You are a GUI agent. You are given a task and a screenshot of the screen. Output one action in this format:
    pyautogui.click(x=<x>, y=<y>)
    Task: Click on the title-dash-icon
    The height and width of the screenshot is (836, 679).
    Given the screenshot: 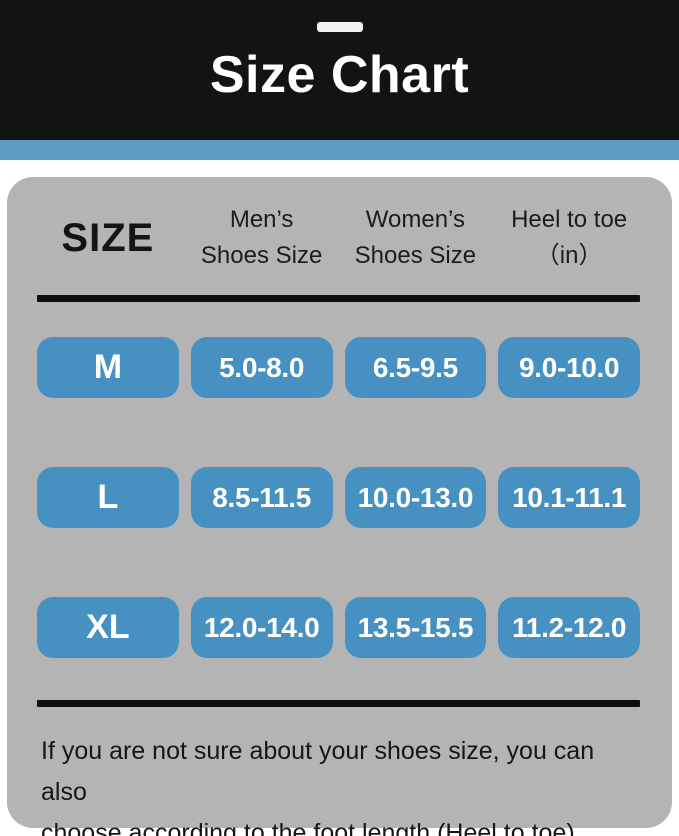 What is the action you would take?
    pyautogui.click(x=339, y=27)
    